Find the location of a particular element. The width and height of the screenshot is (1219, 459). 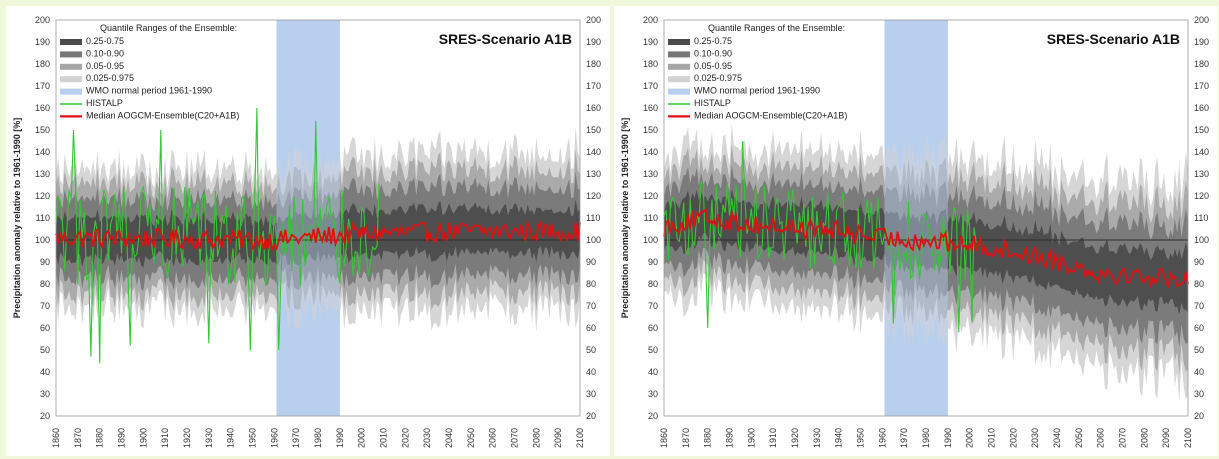

y-tick-right: 150 is located at coordinates (593, 130).